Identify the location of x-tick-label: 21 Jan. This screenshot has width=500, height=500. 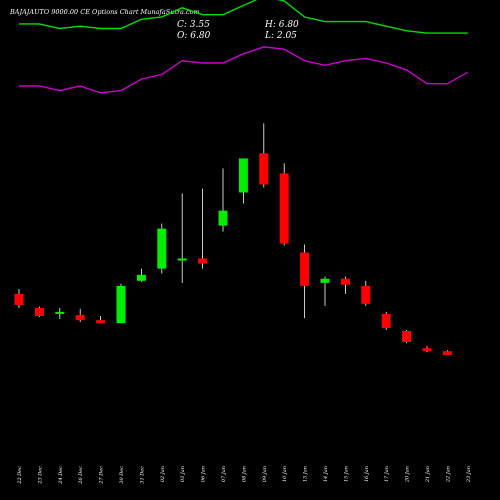
(428, 474).